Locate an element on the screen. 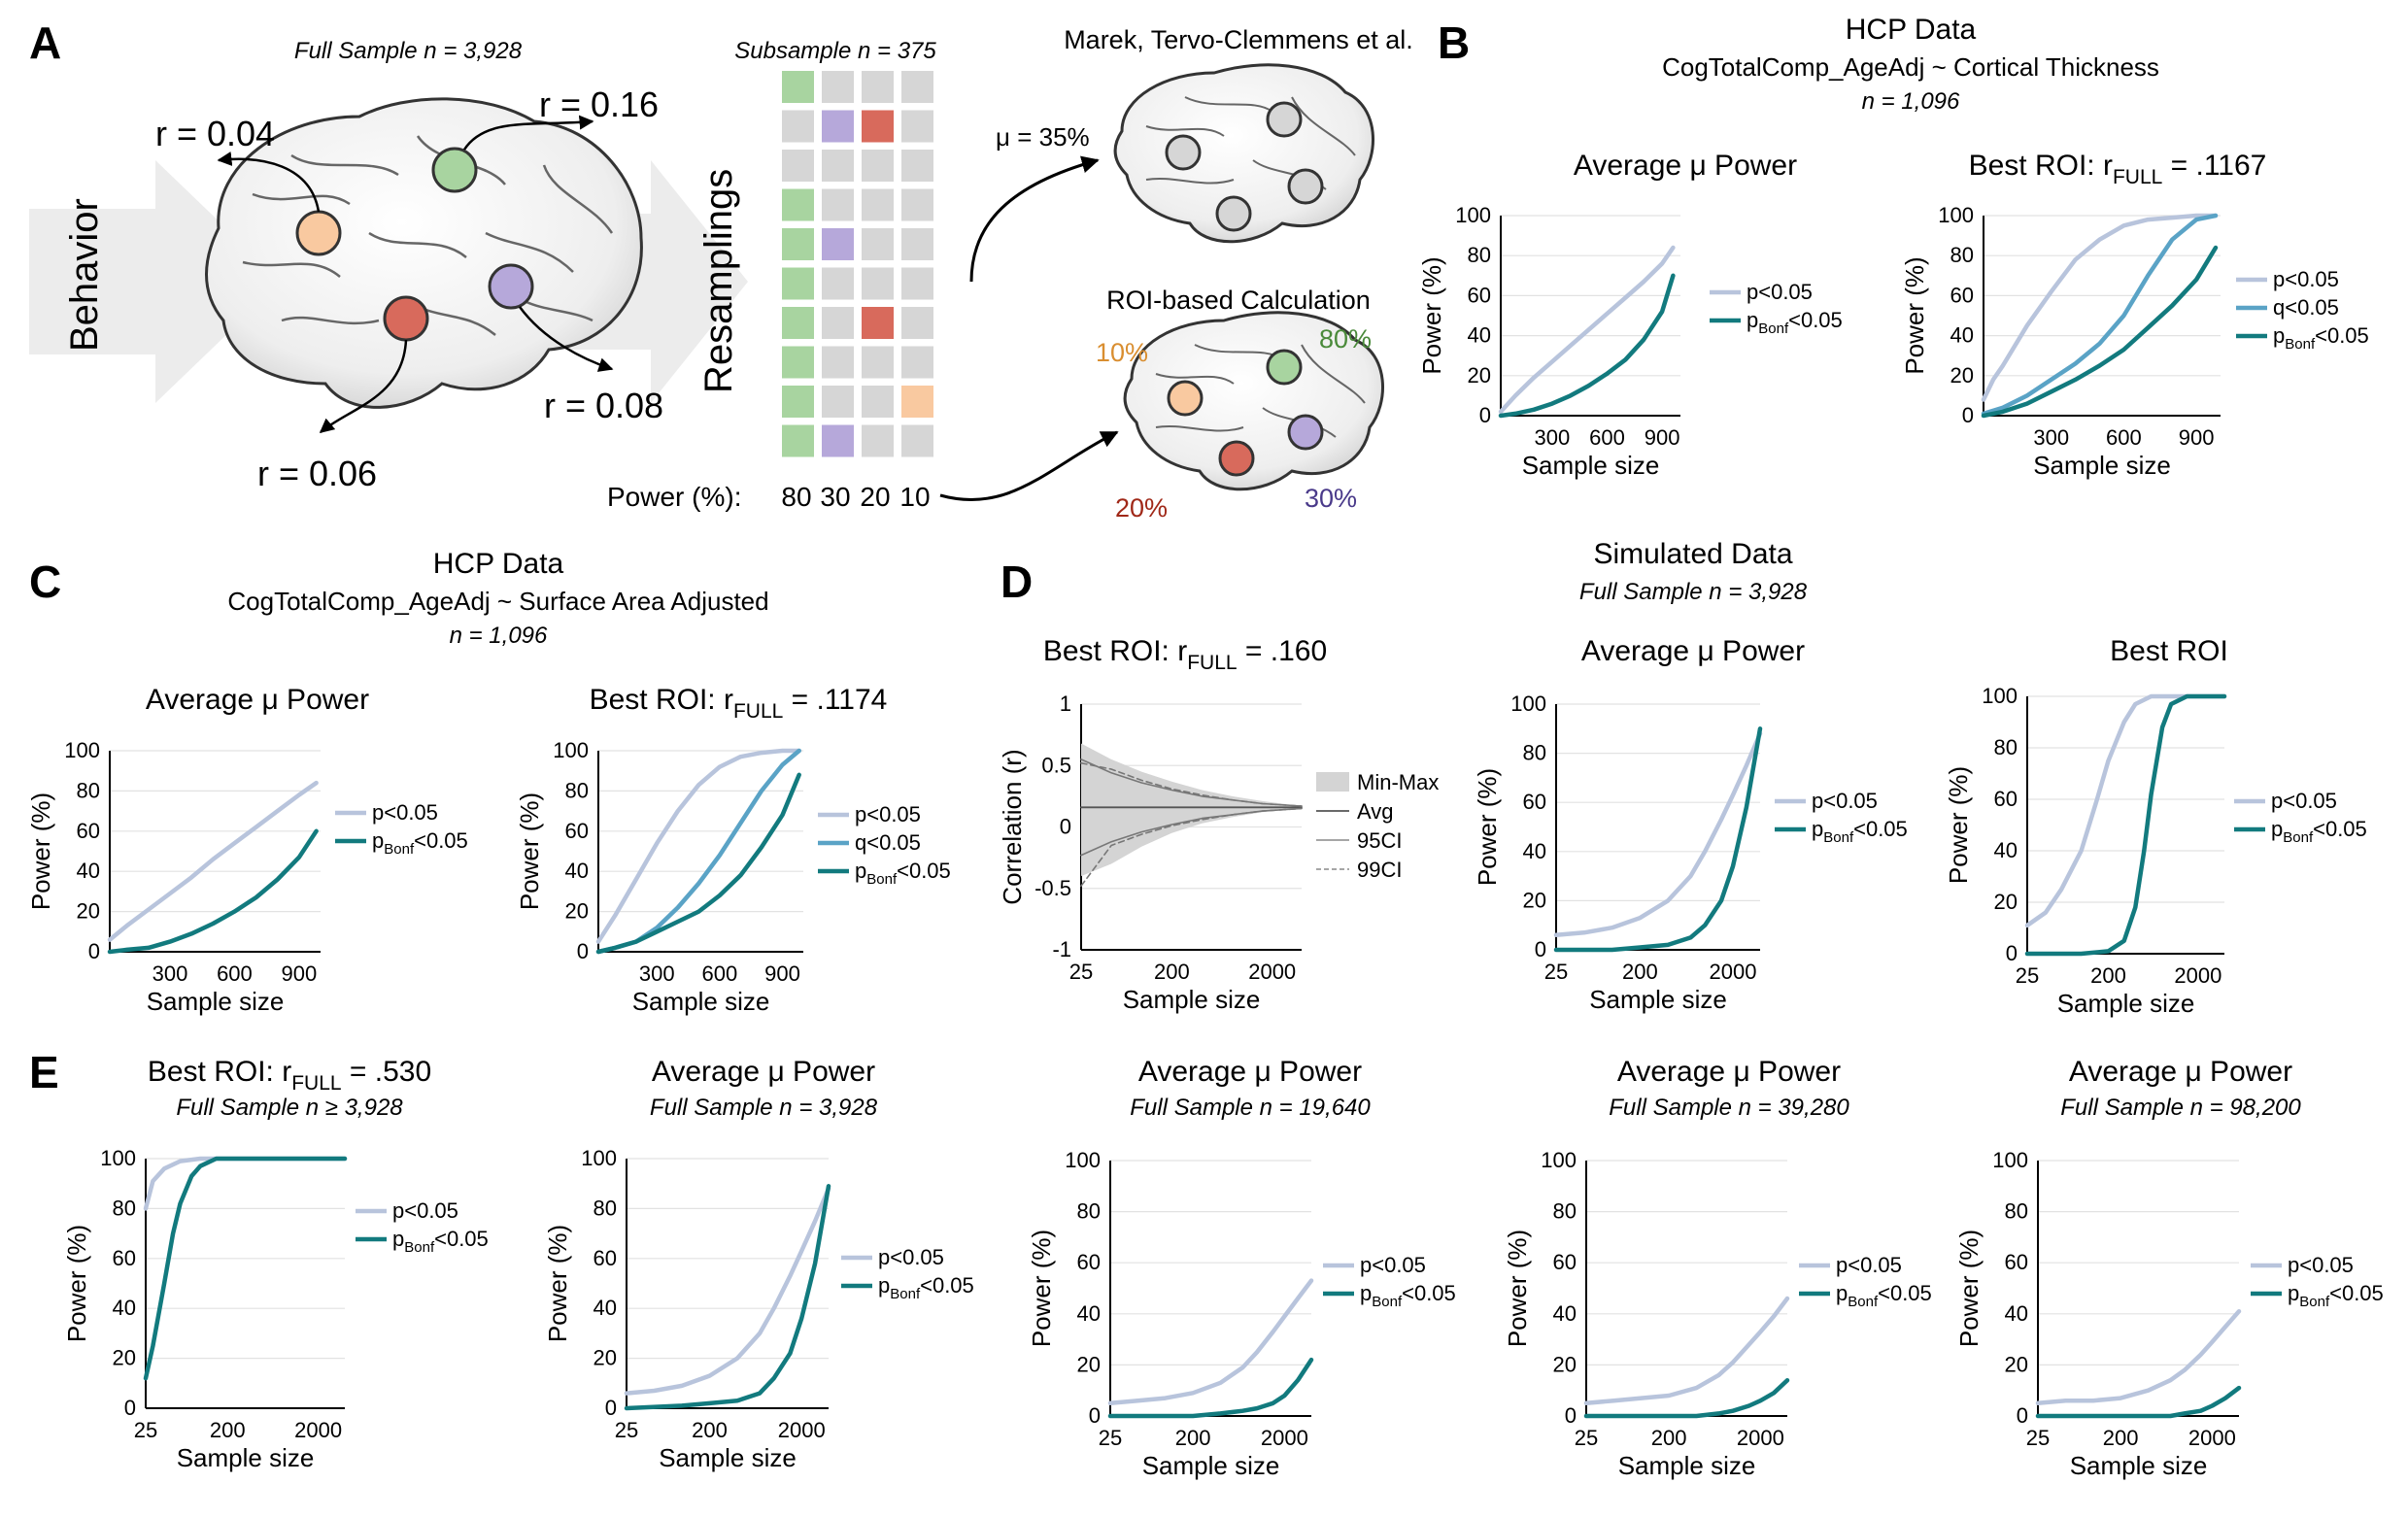 The height and width of the screenshot is (1517, 2408). roi-orange-small is located at coordinates (1185, 399).